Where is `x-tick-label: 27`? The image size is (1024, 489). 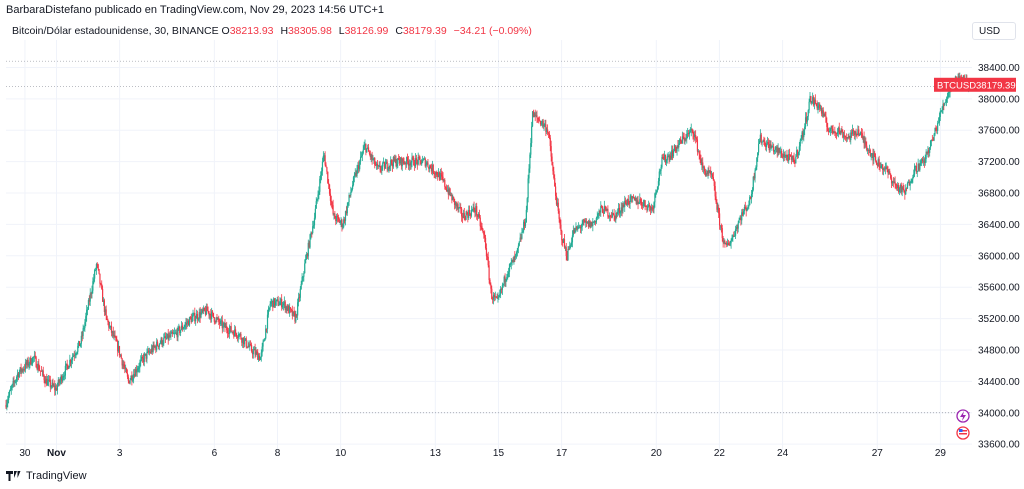 x-tick-label: 27 is located at coordinates (878, 453).